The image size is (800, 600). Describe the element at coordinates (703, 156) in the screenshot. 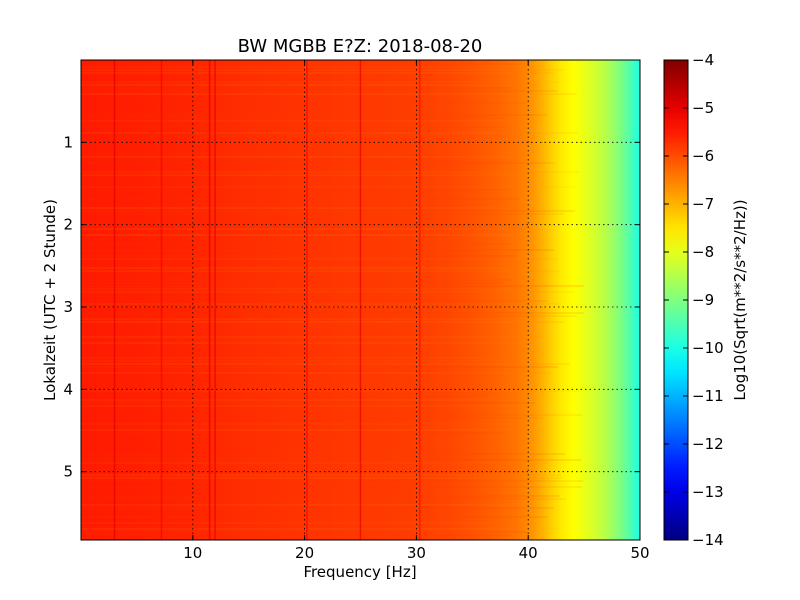

I see `colorbar-tick-label: −6` at that location.